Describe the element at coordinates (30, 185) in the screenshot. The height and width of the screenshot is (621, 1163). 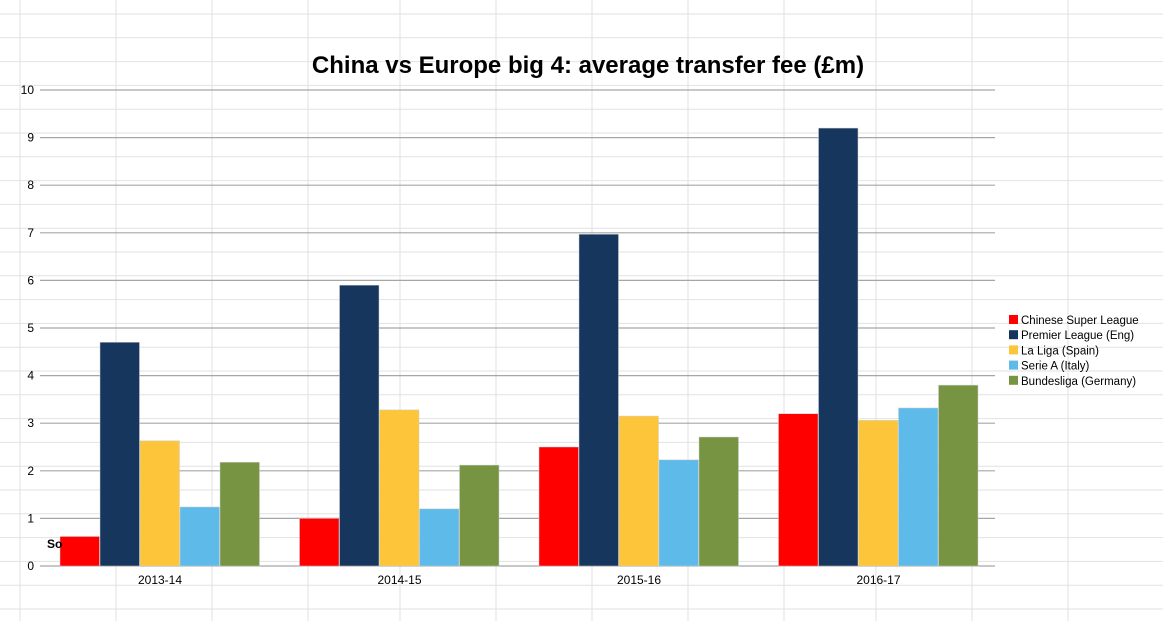
I see `y-tick-label: 8` at that location.